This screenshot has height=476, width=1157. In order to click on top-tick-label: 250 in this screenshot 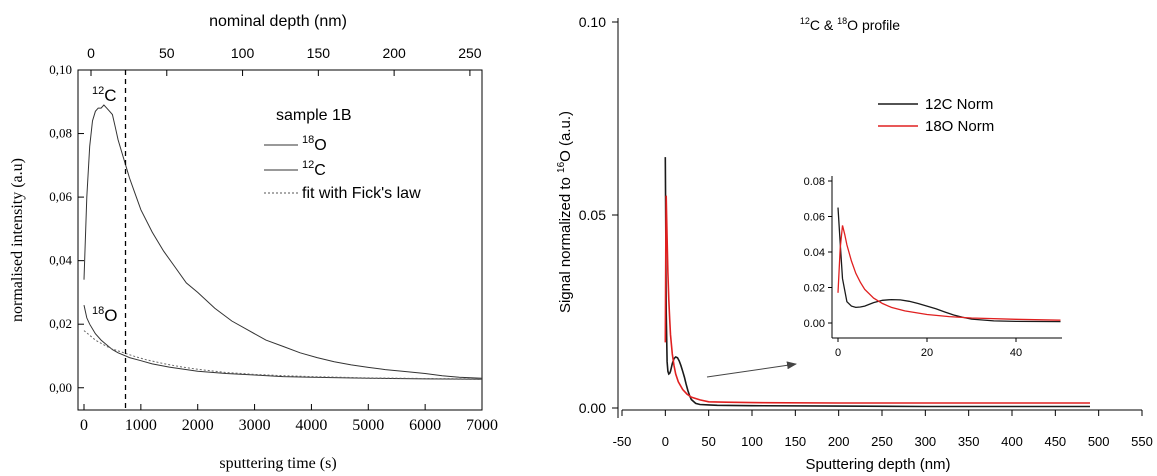, I will do `click(470, 53)`.